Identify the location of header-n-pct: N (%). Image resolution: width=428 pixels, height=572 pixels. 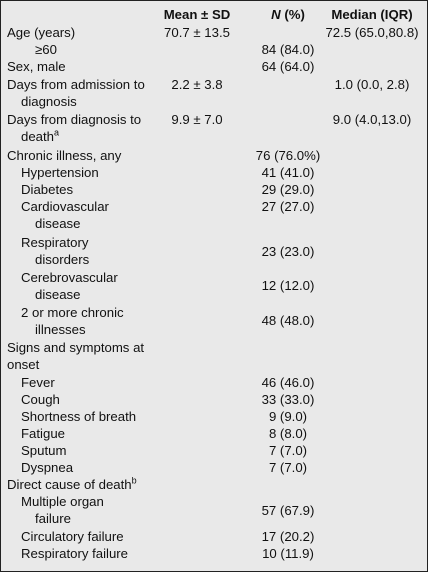
(288, 15).